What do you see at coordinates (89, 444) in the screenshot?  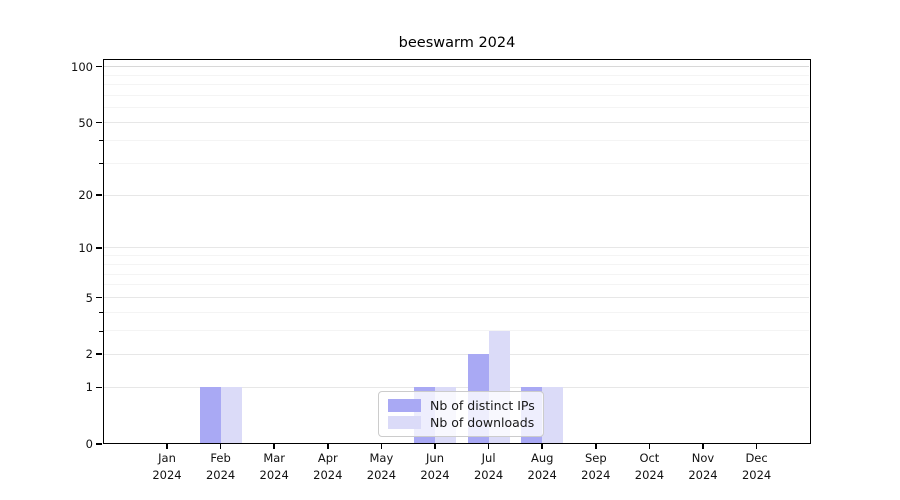 I see `y-tick-label: 0` at bounding box center [89, 444].